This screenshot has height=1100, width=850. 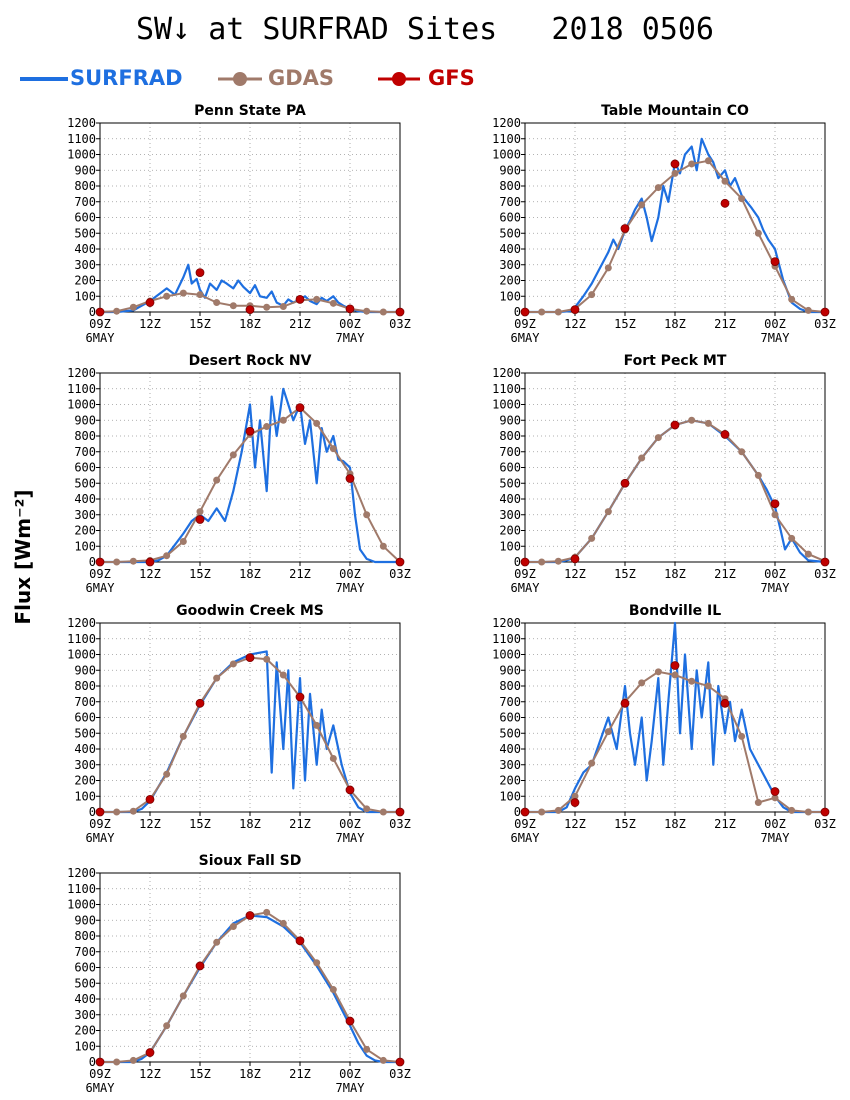 What do you see at coordinates (250, 111) in the screenshot?
I see `panel-title: Penn State PA` at bounding box center [250, 111].